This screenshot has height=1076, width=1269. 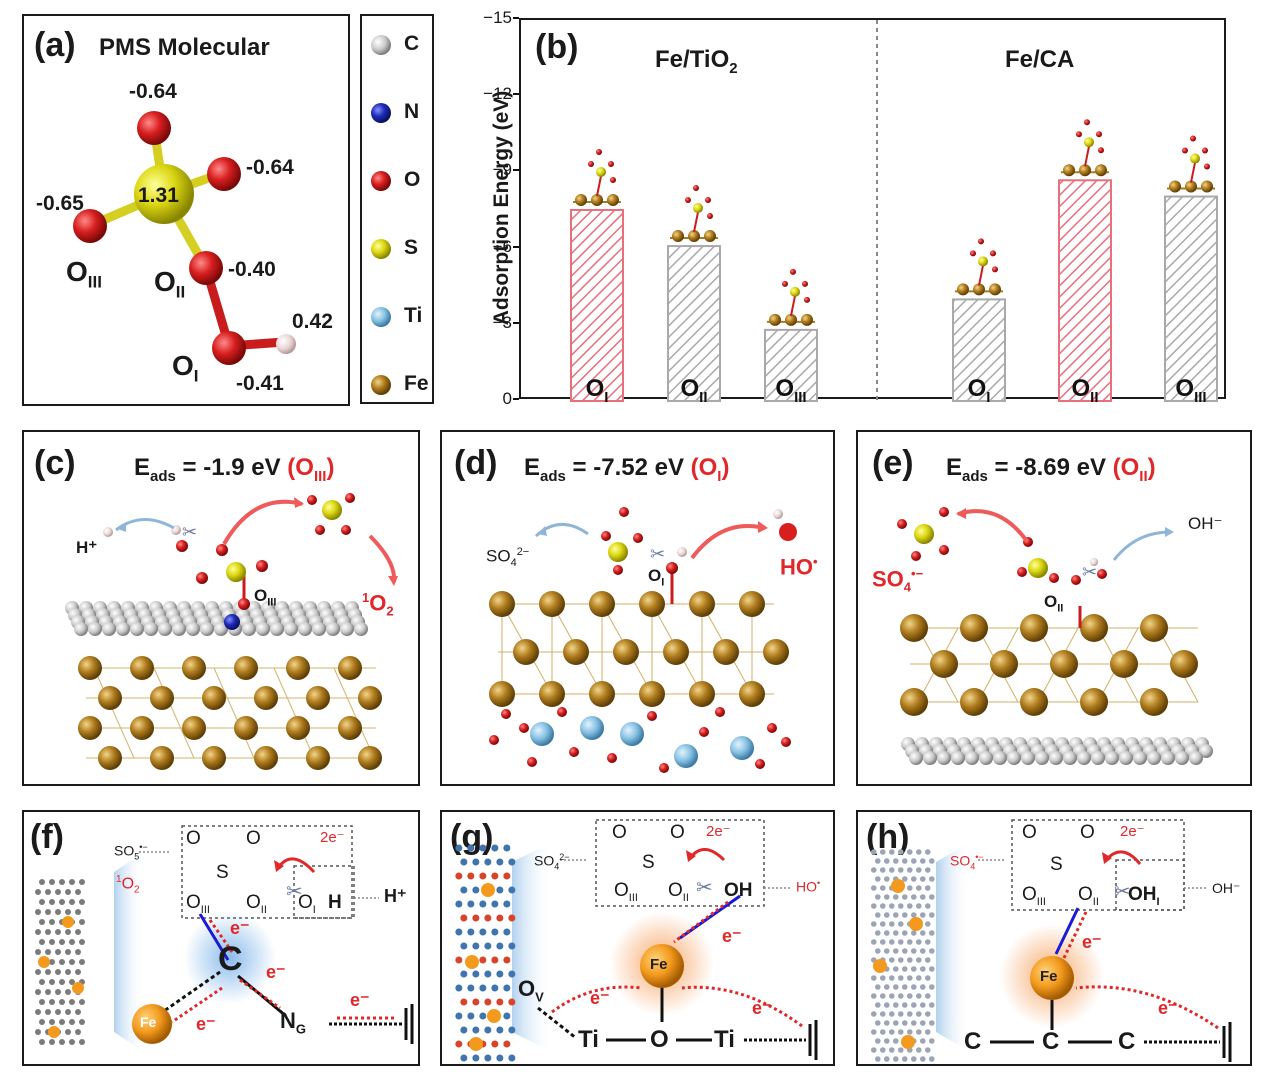 I want to click on atom-o-top, so click(x=154, y=128).